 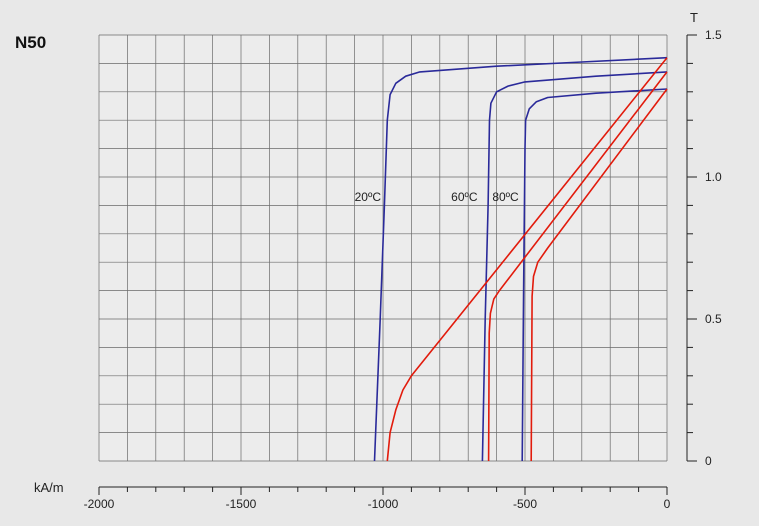 I want to click on curve-labels: 20ºC 60ºC 80ºC, so click(x=437, y=197).